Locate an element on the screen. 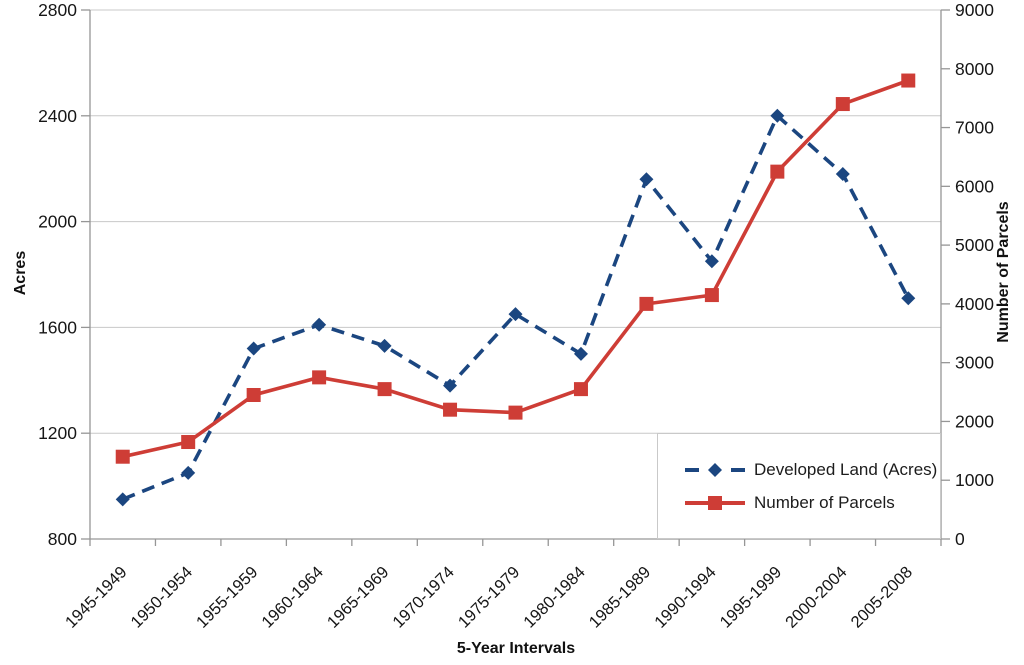 Image resolution: width=1024 pixels, height=665 pixels. x-axis-tick-label: 1970-1974 is located at coordinates (423, 597).